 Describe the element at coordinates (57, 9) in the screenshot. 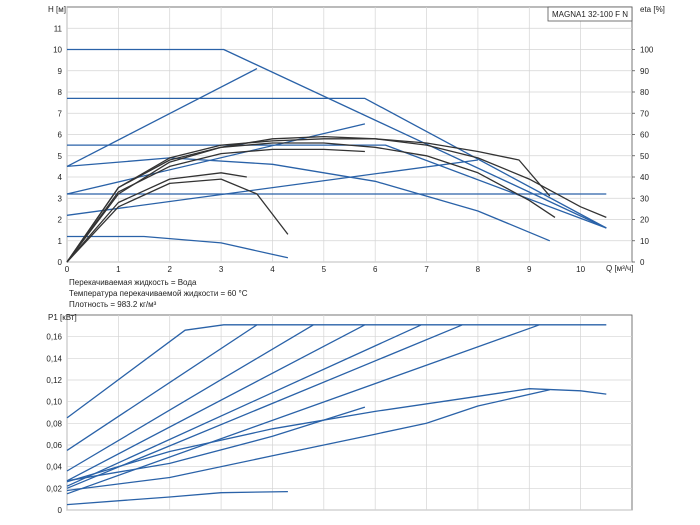

I see `top-y-label: H [м]` at that location.